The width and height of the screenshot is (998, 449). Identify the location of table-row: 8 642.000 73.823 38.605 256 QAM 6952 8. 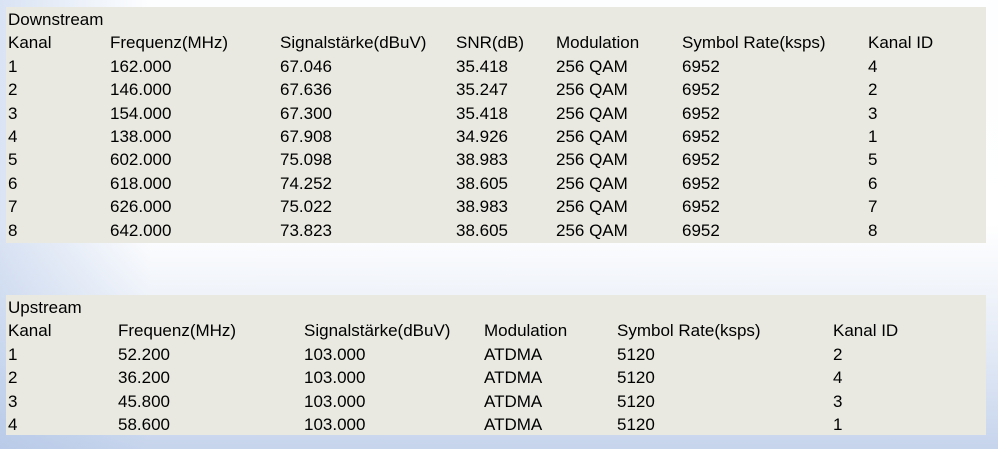
(496, 230).